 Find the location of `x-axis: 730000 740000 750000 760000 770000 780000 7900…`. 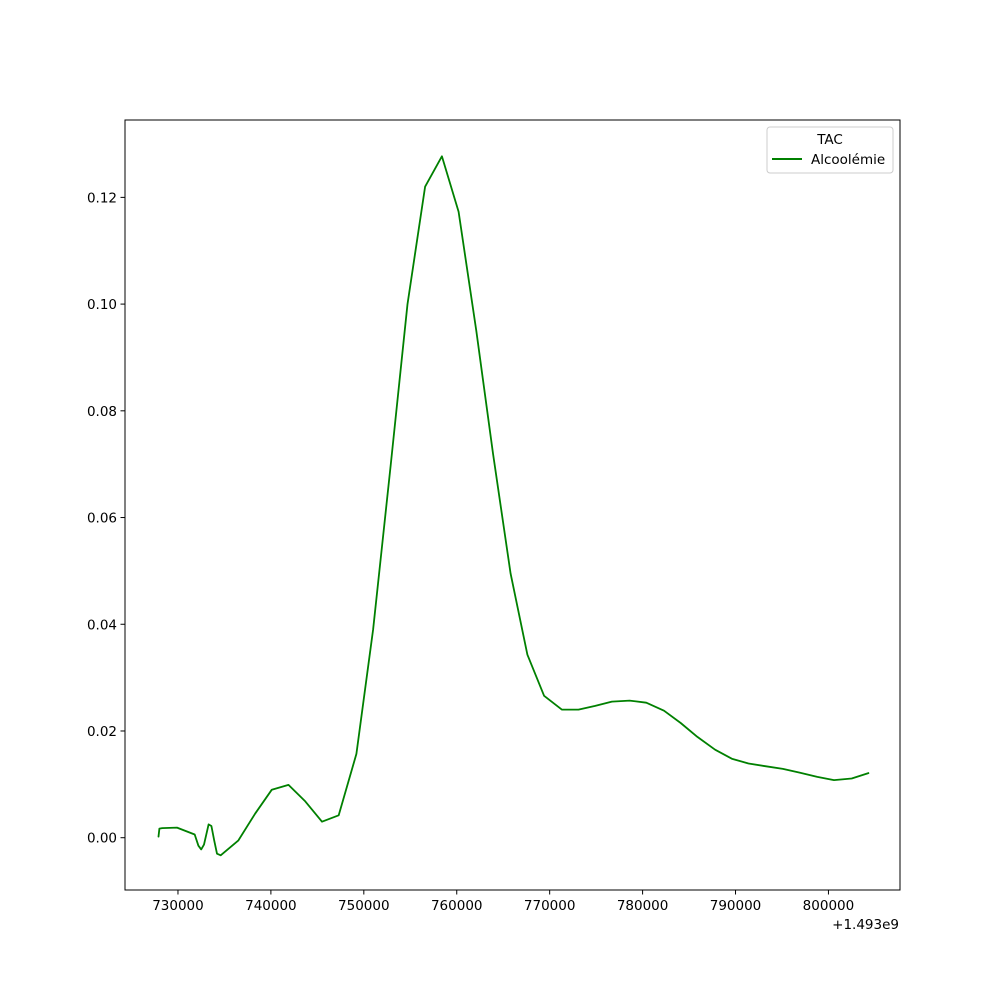

x-axis: 730000 740000 750000 760000 770000 780000 7900… is located at coordinates (503, 902).